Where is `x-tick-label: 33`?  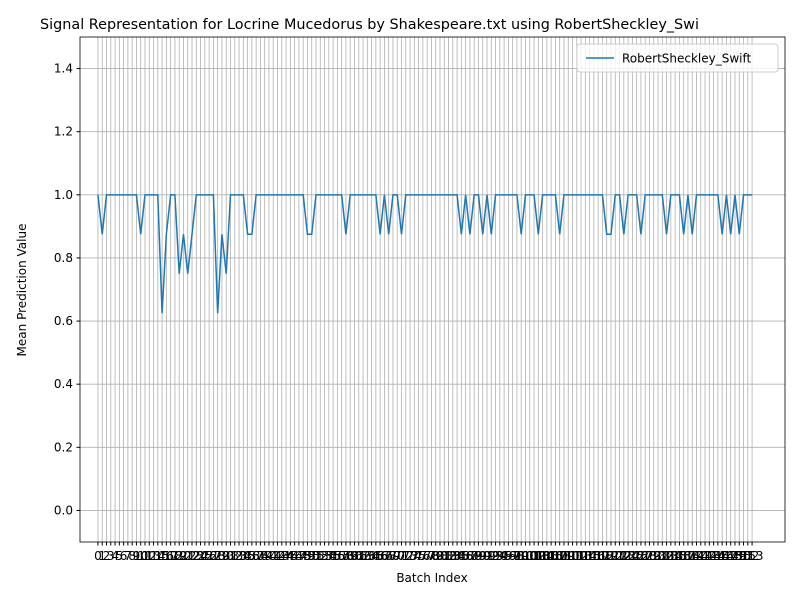 x-tick-label: 33 is located at coordinates (238, 556).